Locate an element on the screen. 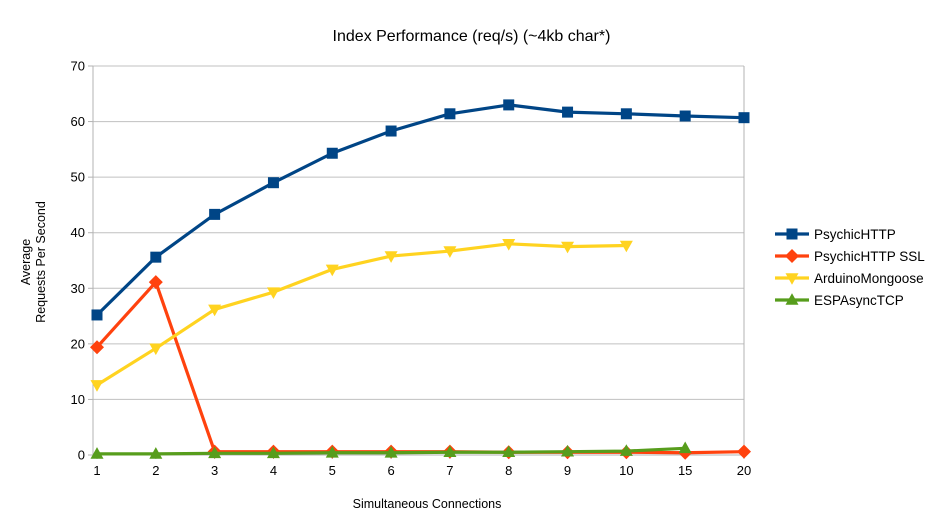 The width and height of the screenshot is (943, 530). x-tick-label: 1 is located at coordinates (96, 470).